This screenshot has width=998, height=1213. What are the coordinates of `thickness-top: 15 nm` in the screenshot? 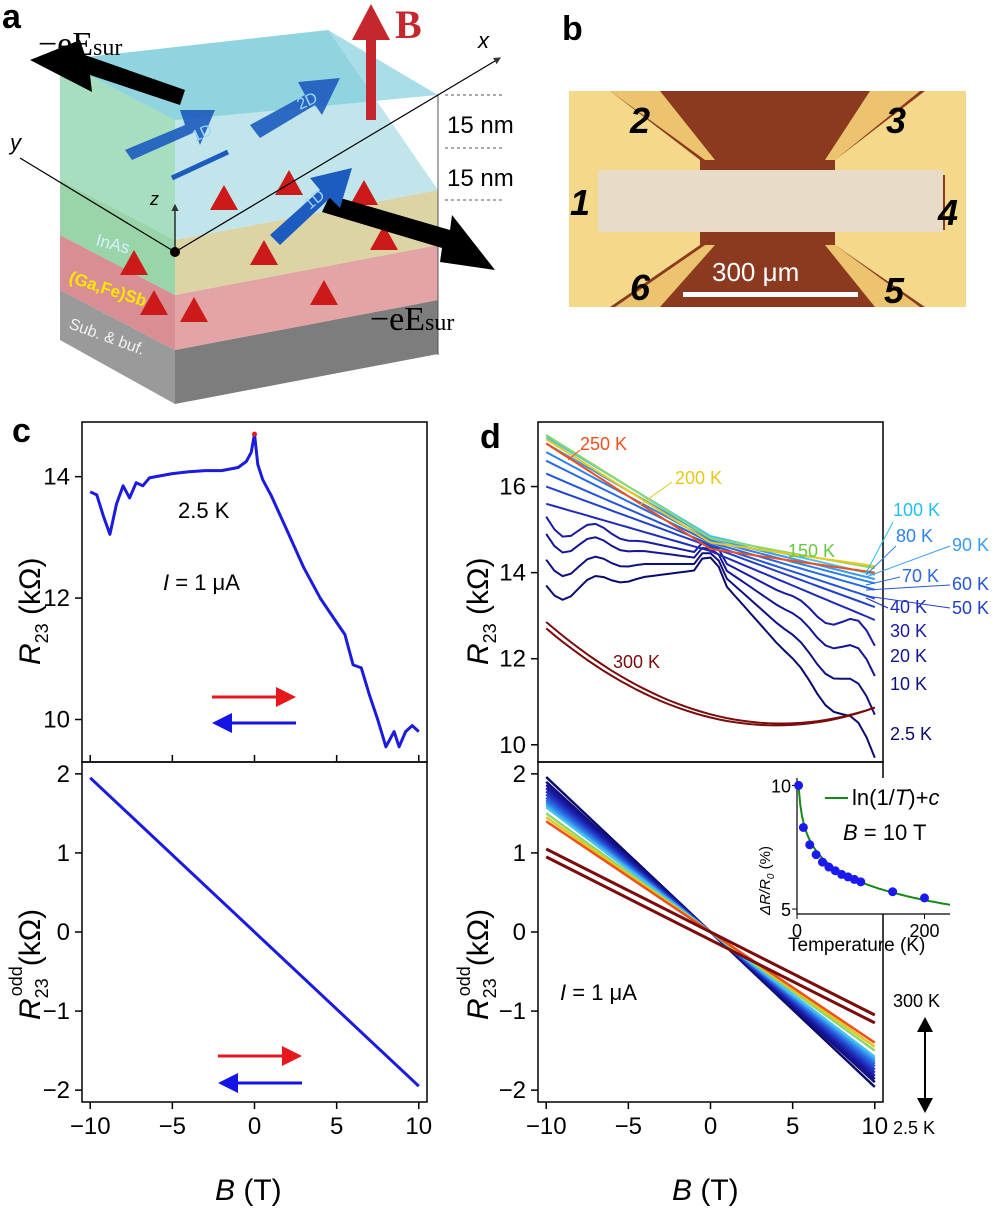 It's located at (480, 125).